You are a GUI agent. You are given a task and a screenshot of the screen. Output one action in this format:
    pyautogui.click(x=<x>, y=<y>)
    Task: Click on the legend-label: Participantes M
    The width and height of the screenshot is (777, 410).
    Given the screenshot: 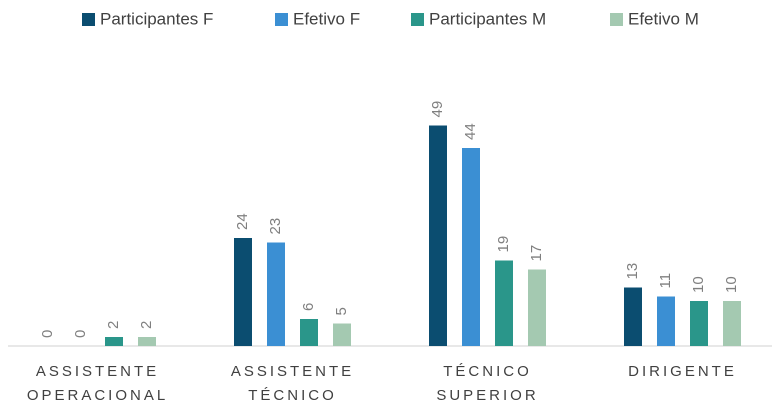 What is the action you would take?
    pyautogui.click(x=487, y=18)
    